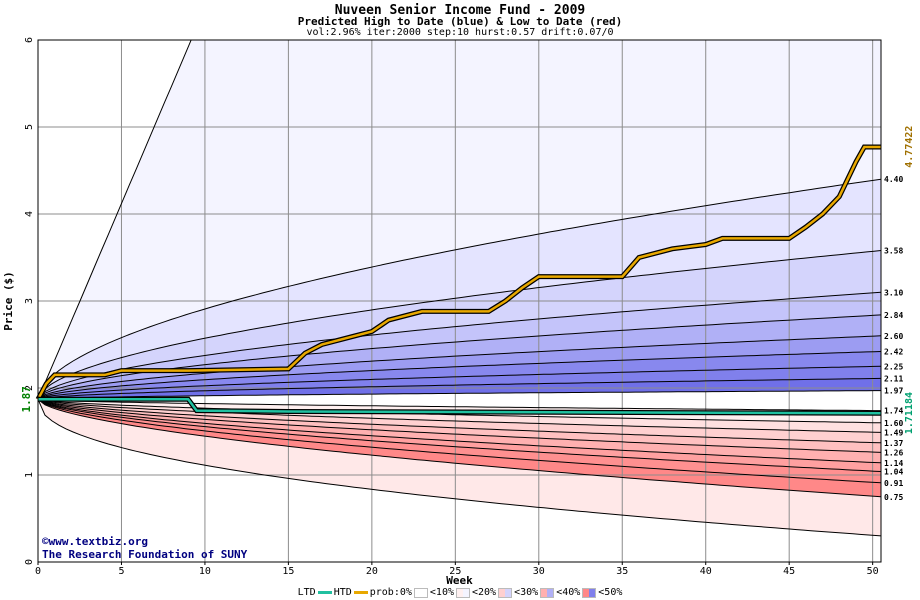 The width and height of the screenshot is (920, 600). What do you see at coordinates (893, 452) in the screenshot?
I see `band-level-low-4: 1.26` at bounding box center [893, 452].